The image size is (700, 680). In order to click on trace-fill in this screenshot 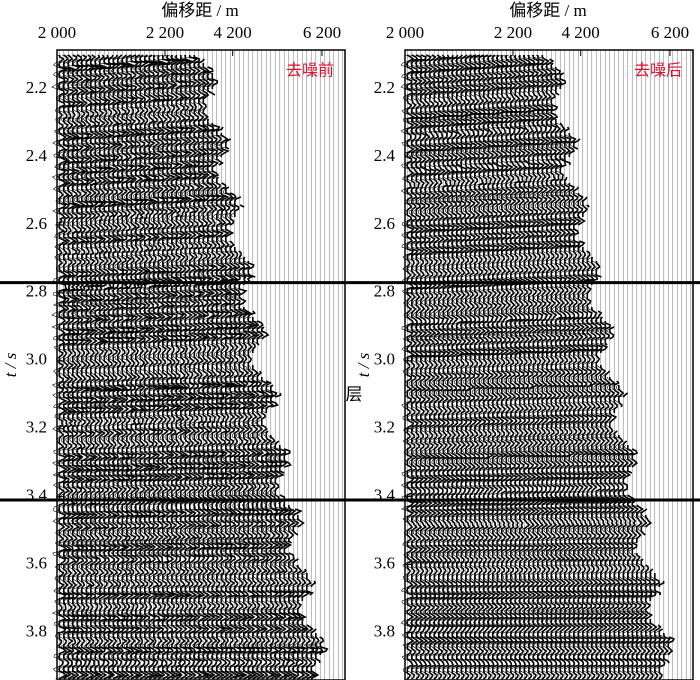, I will do `click(487, 367)`.